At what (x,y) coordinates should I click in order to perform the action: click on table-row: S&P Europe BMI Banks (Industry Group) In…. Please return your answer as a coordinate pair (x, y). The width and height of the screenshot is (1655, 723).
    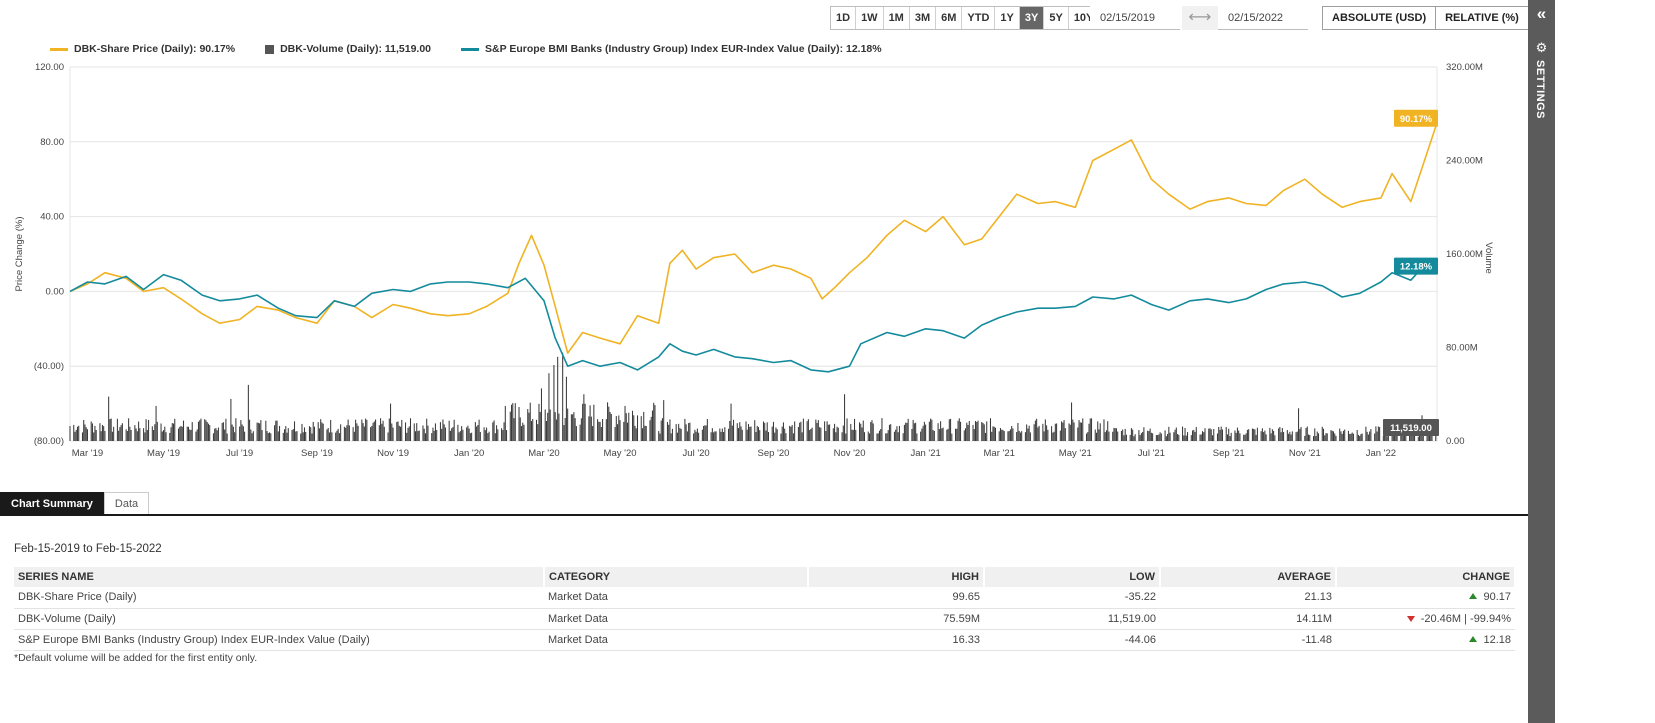
    Looking at the image, I should click on (764, 640).